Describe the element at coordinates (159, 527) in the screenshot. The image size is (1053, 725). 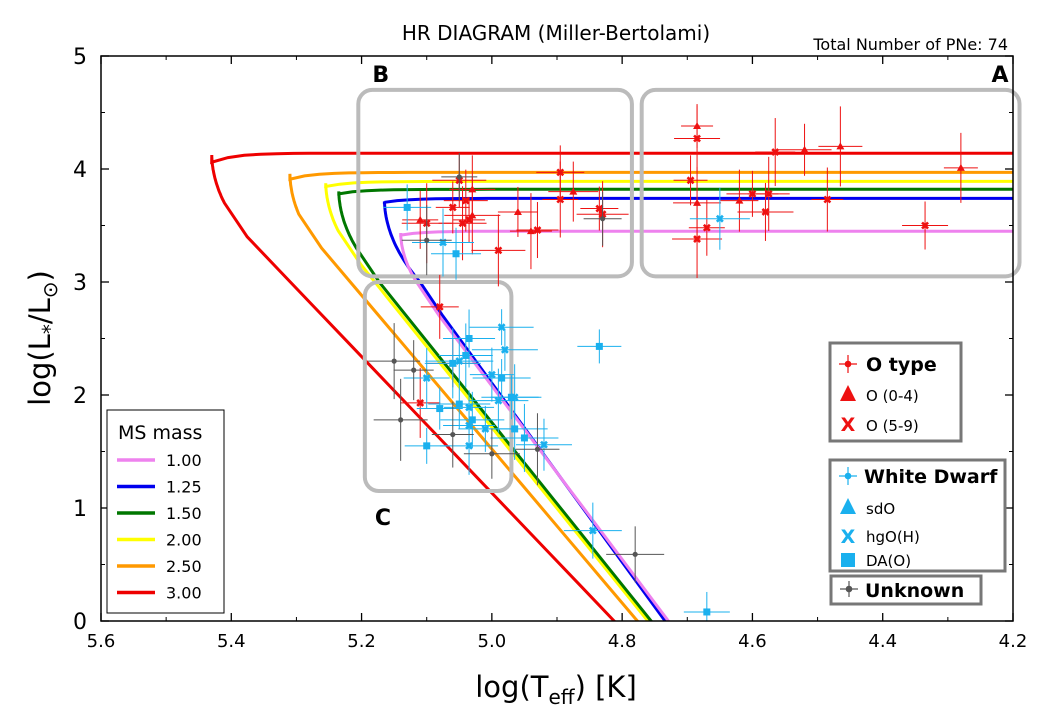
I see `mass-legend-items: 1.00 1.25 1.50 2.00 2.50 3.00` at that location.